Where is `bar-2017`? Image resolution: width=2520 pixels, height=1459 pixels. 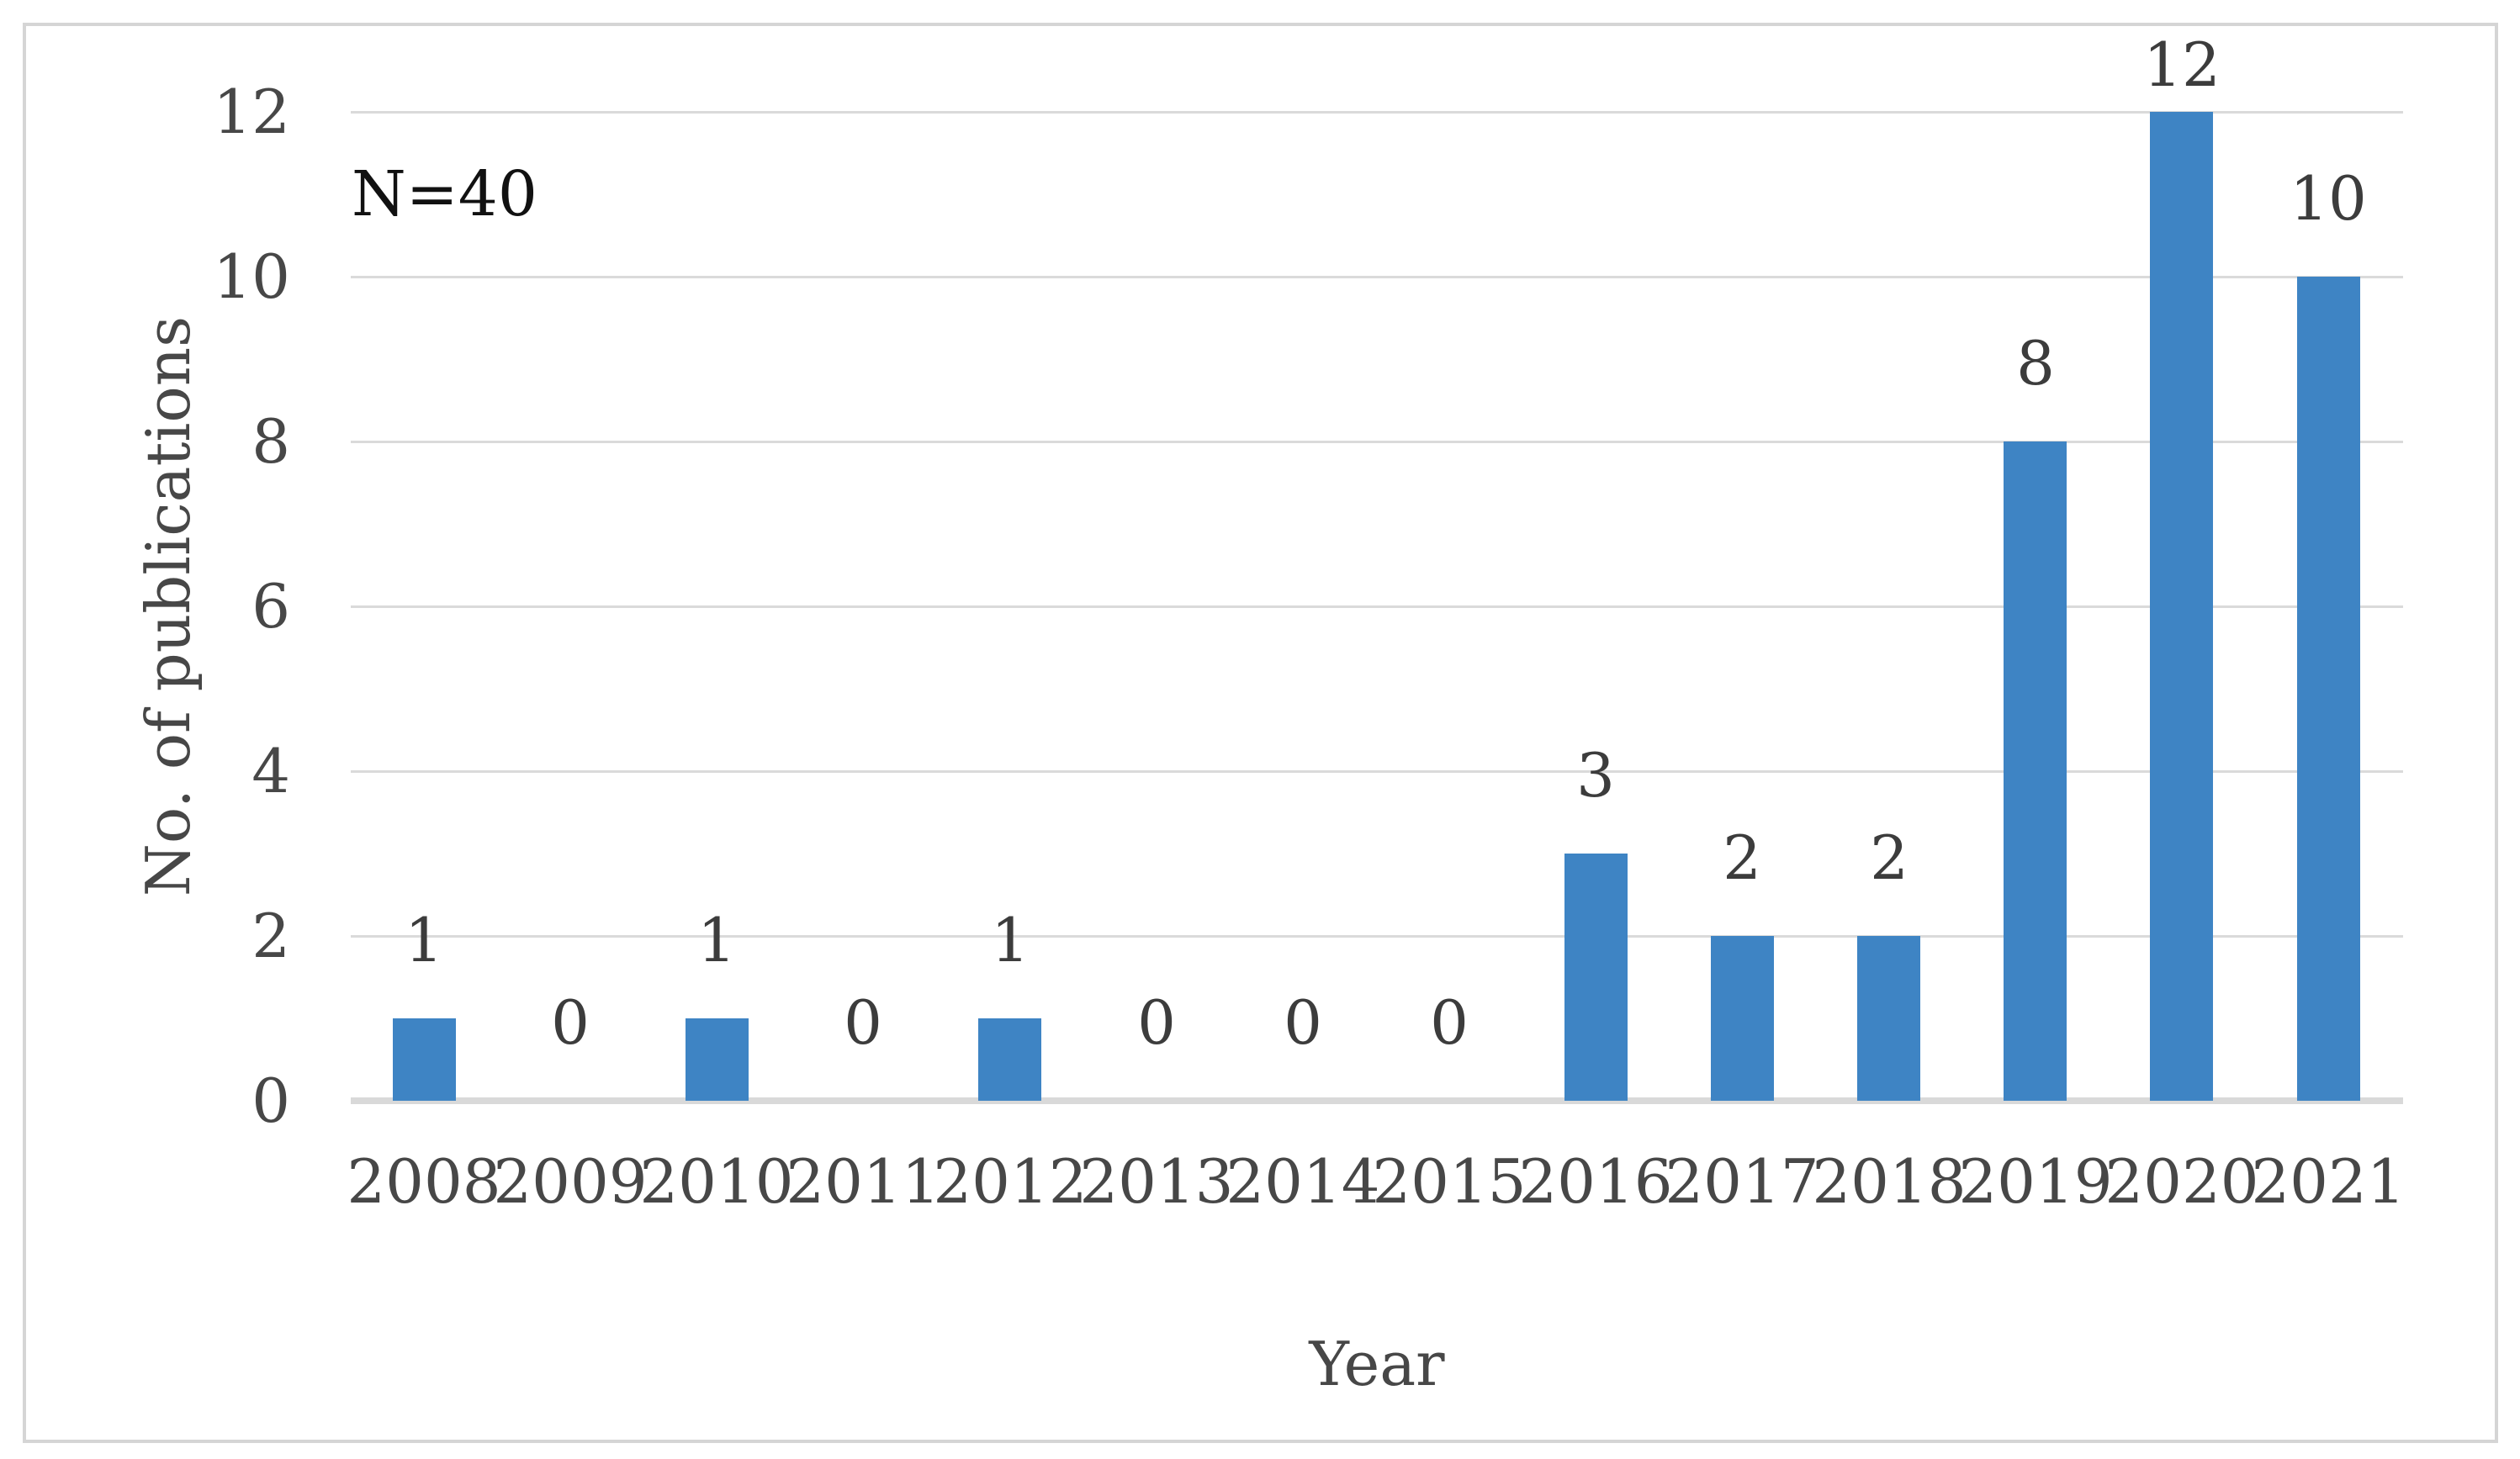
bar-2017 is located at coordinates (1742, 1019).